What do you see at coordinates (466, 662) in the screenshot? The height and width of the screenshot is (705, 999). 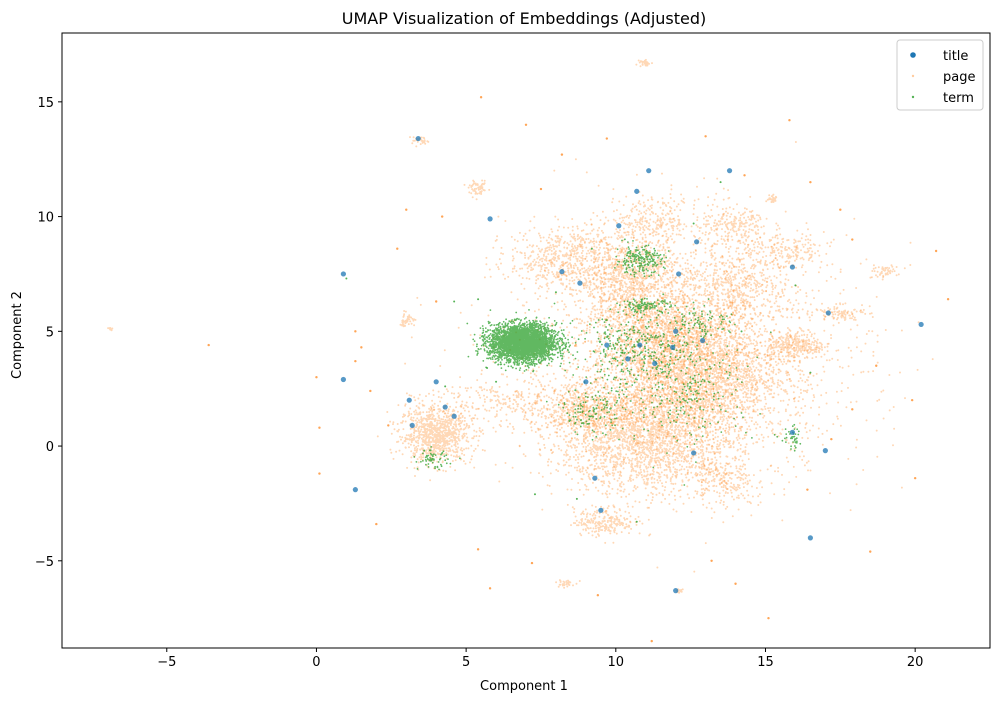 I see `x-tick-label: 5` at bounding box center [466, 662].